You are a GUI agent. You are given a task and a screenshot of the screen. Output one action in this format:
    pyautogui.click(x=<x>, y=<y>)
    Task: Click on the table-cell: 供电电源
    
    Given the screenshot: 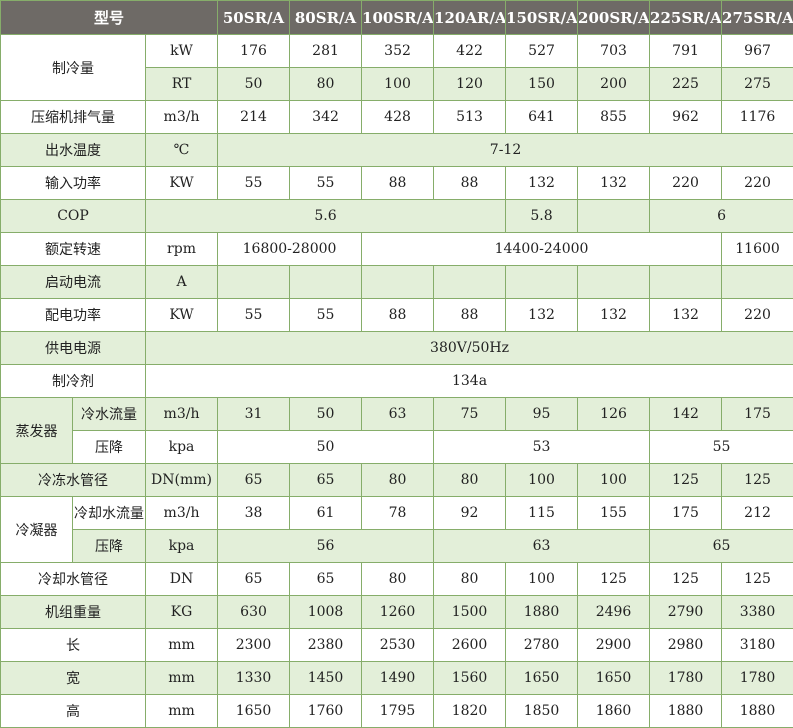 What is the action you would take?
    pyautogui.click(x=73, y=348)
    